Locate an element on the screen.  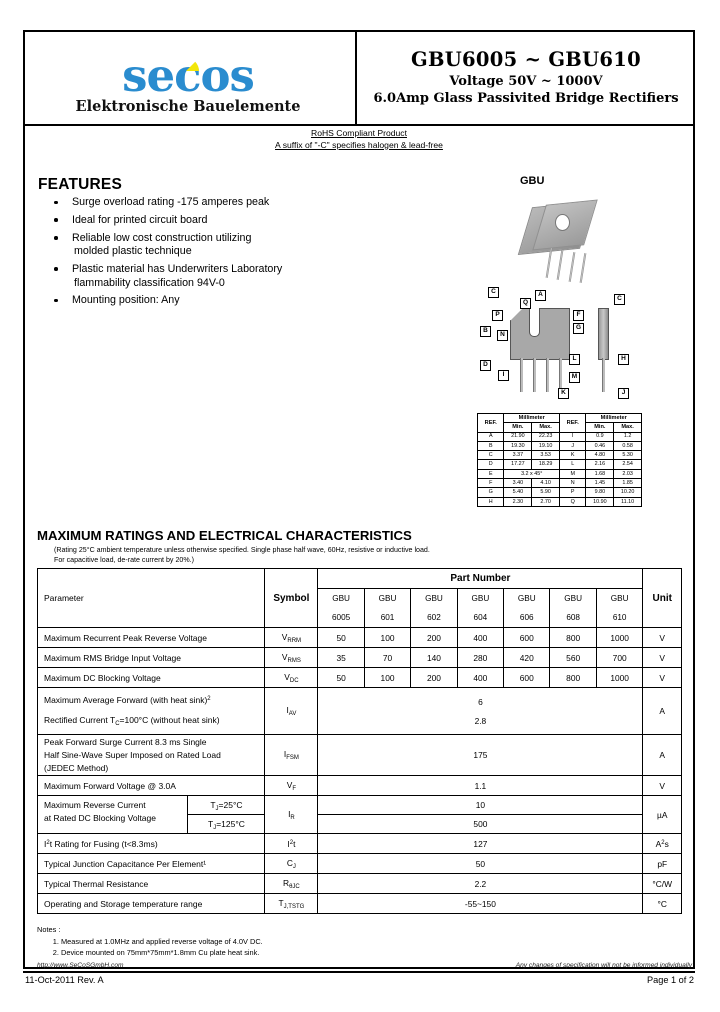
dim-max: 1.2 is located at coordinates (627, 436).